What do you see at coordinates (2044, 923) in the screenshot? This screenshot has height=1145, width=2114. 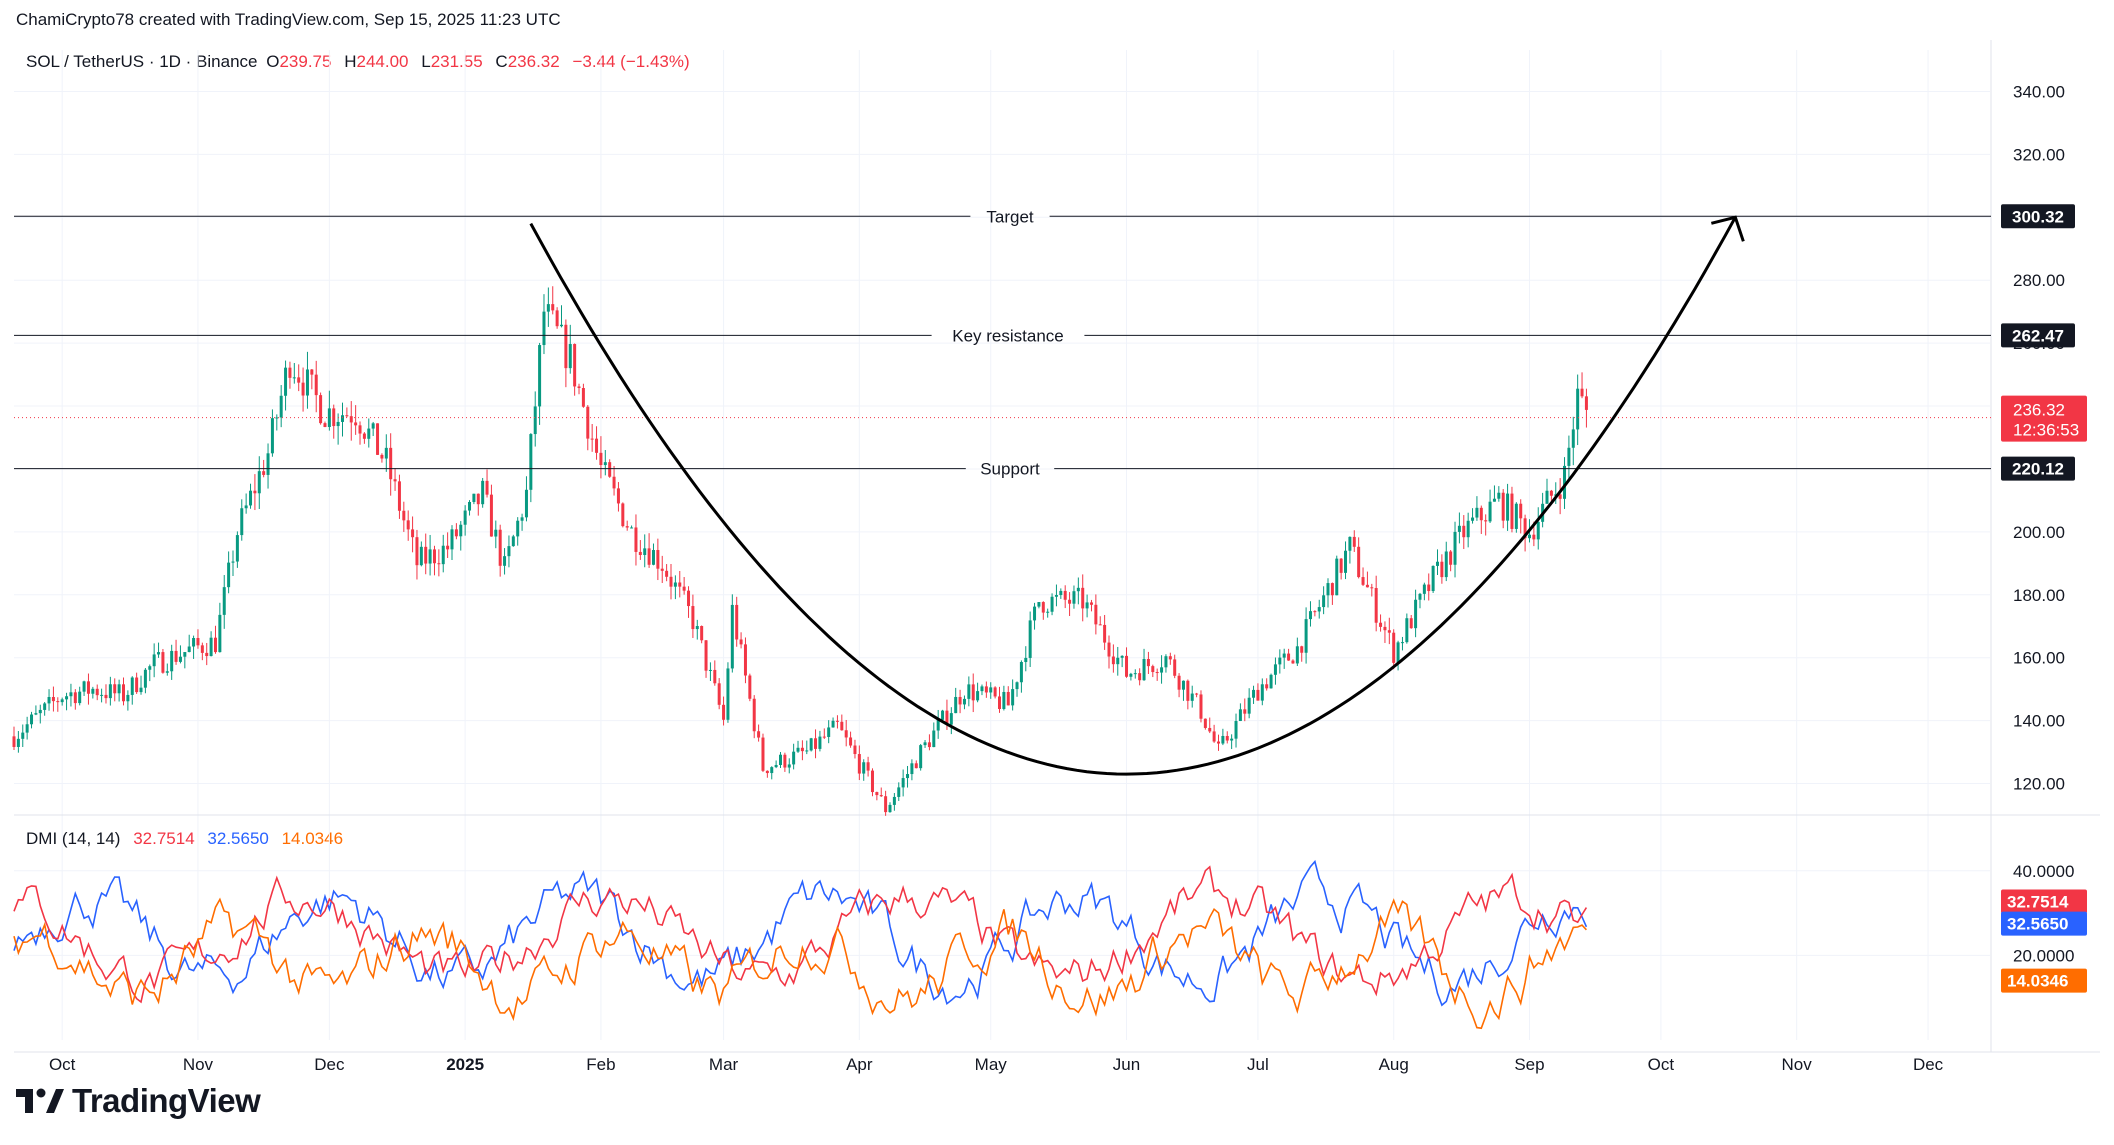 I see `dmi-minus-badge` at bounding box center [2044, 923].